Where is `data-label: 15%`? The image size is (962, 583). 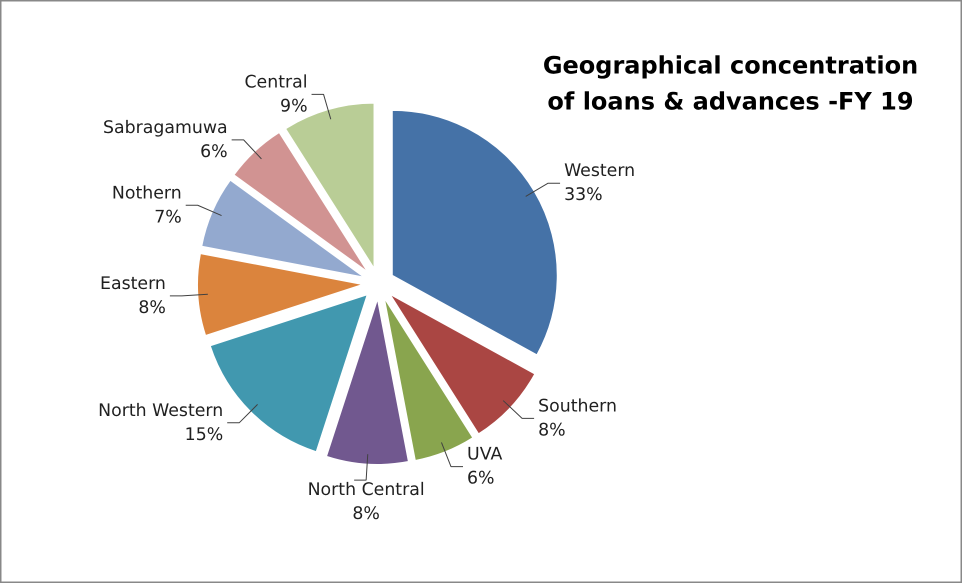 data-label: 15% is located at coordinates (204, 434).